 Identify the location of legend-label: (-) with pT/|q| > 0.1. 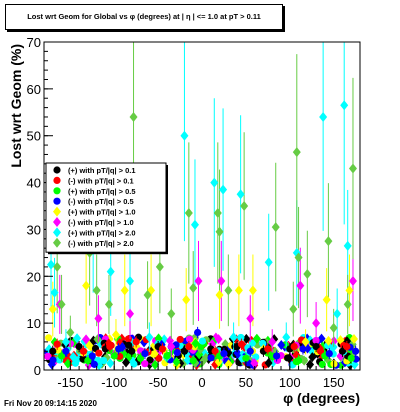
(101, 180).